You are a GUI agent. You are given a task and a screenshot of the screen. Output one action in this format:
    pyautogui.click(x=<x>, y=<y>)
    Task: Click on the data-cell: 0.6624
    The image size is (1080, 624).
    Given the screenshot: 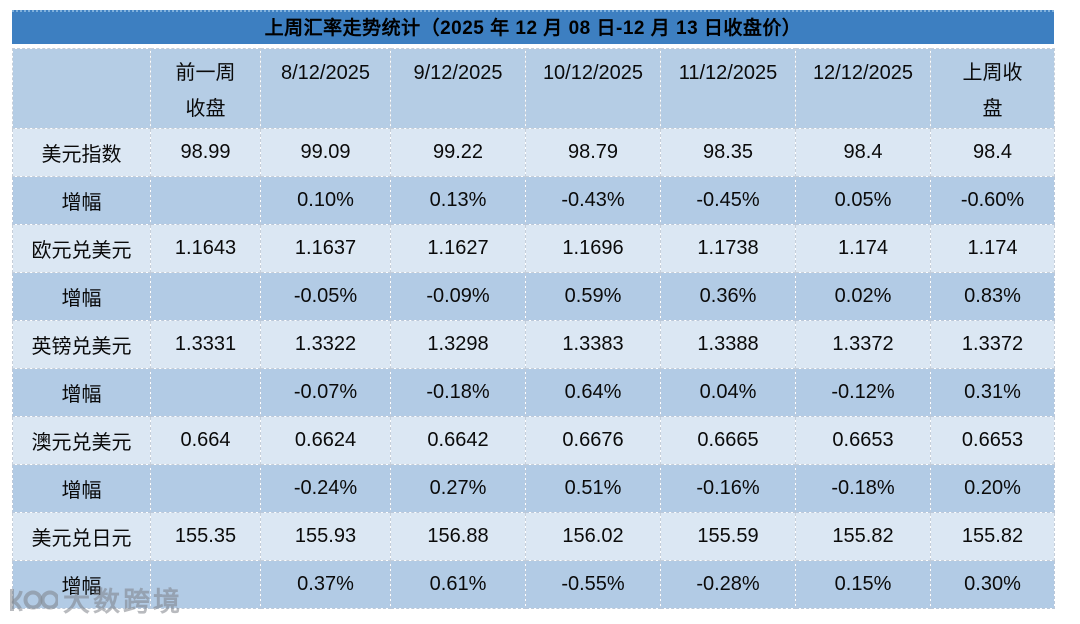 What is the action you would take?
    pyautogui.click(x=325, y=440)
    